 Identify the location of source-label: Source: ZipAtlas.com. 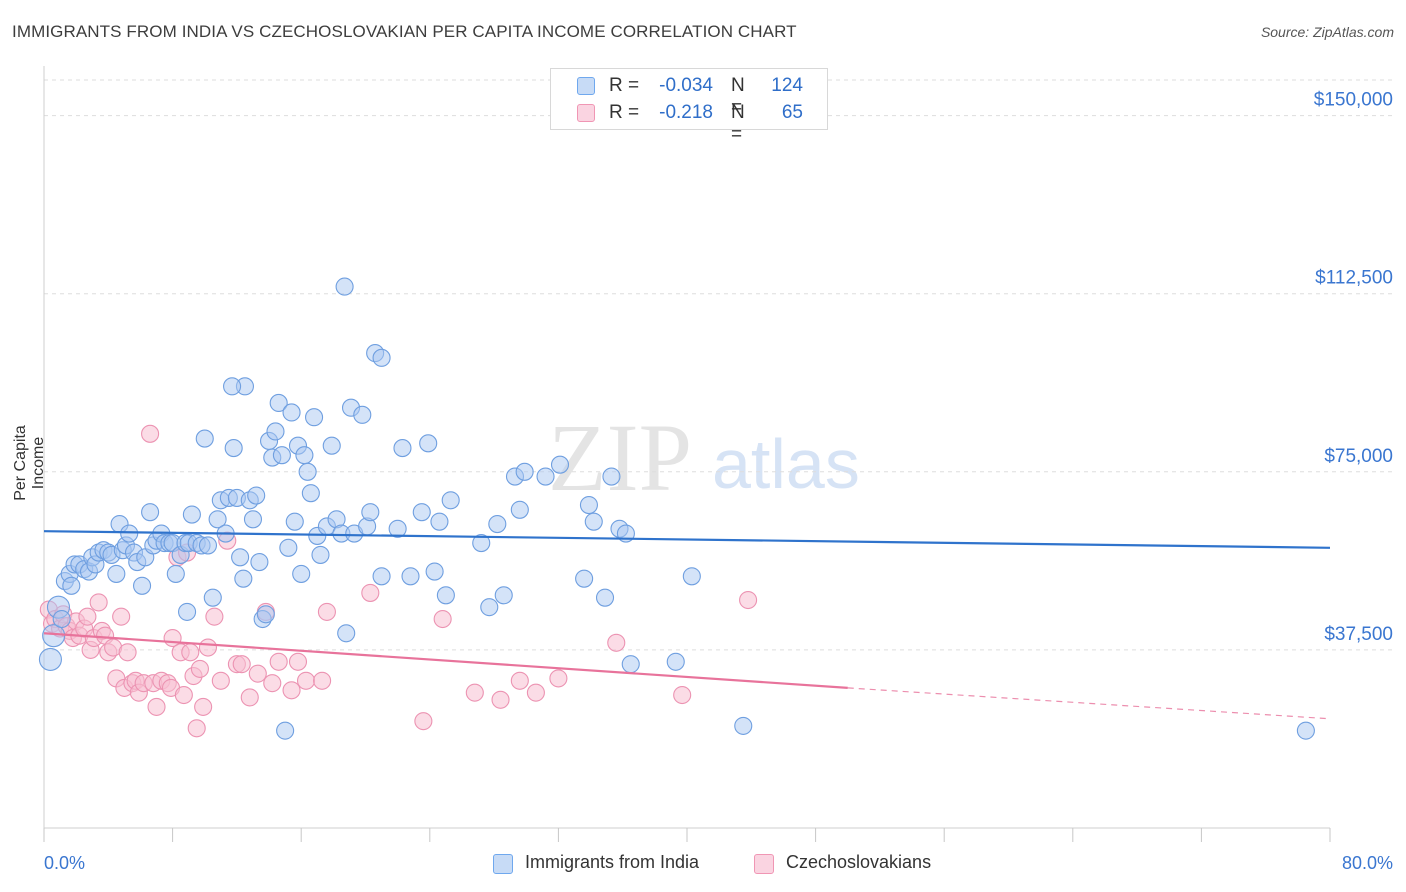
(1327, 32).